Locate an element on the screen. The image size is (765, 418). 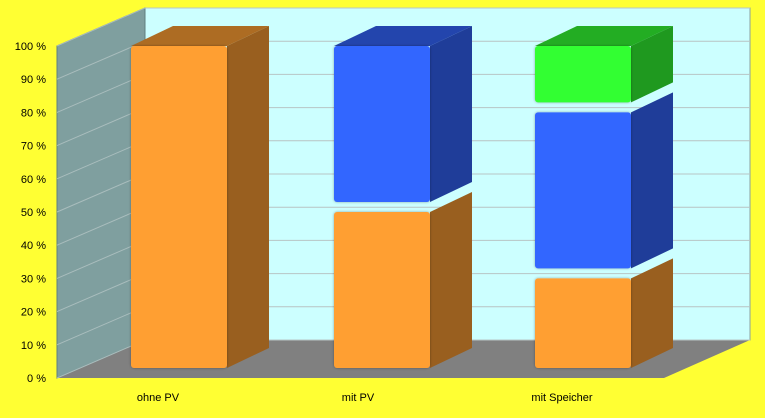
y-tick-label: 20 % is located at coordinates (33, 313).